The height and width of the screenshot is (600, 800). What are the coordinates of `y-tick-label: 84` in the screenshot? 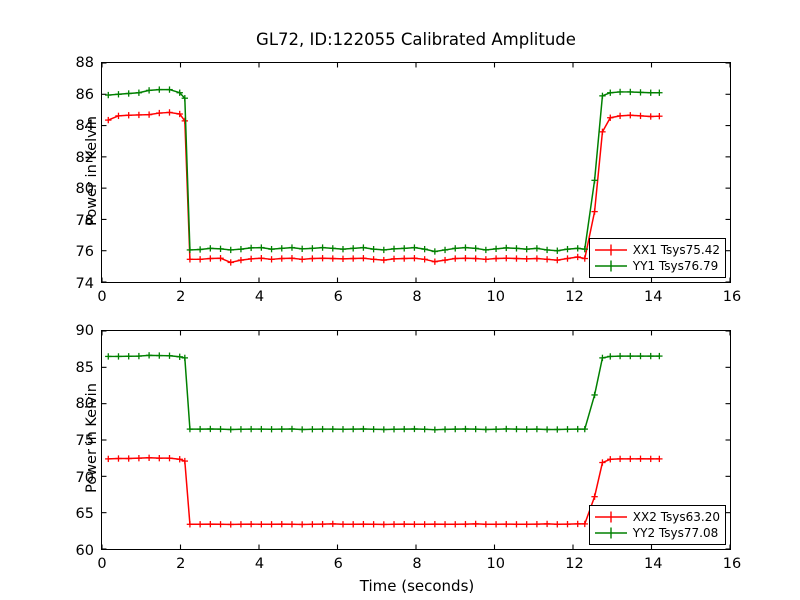 It's located at (84, 125).